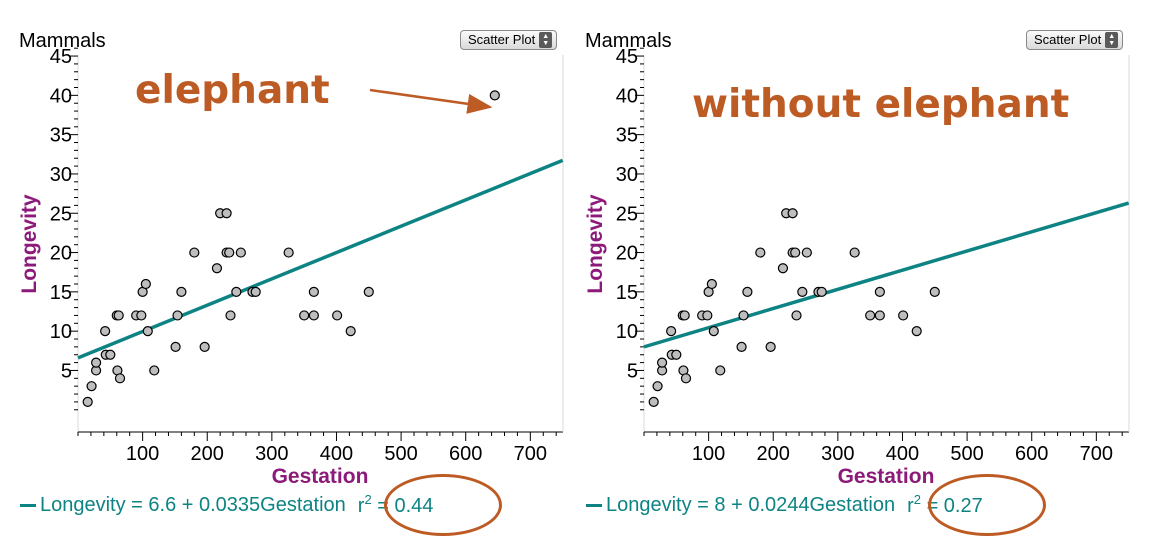 This screenshot has width=1152, height=544. Describe the element at coordinates (443, 505) in the screenshot. I see `r-squared-highlight-circle` at that location.